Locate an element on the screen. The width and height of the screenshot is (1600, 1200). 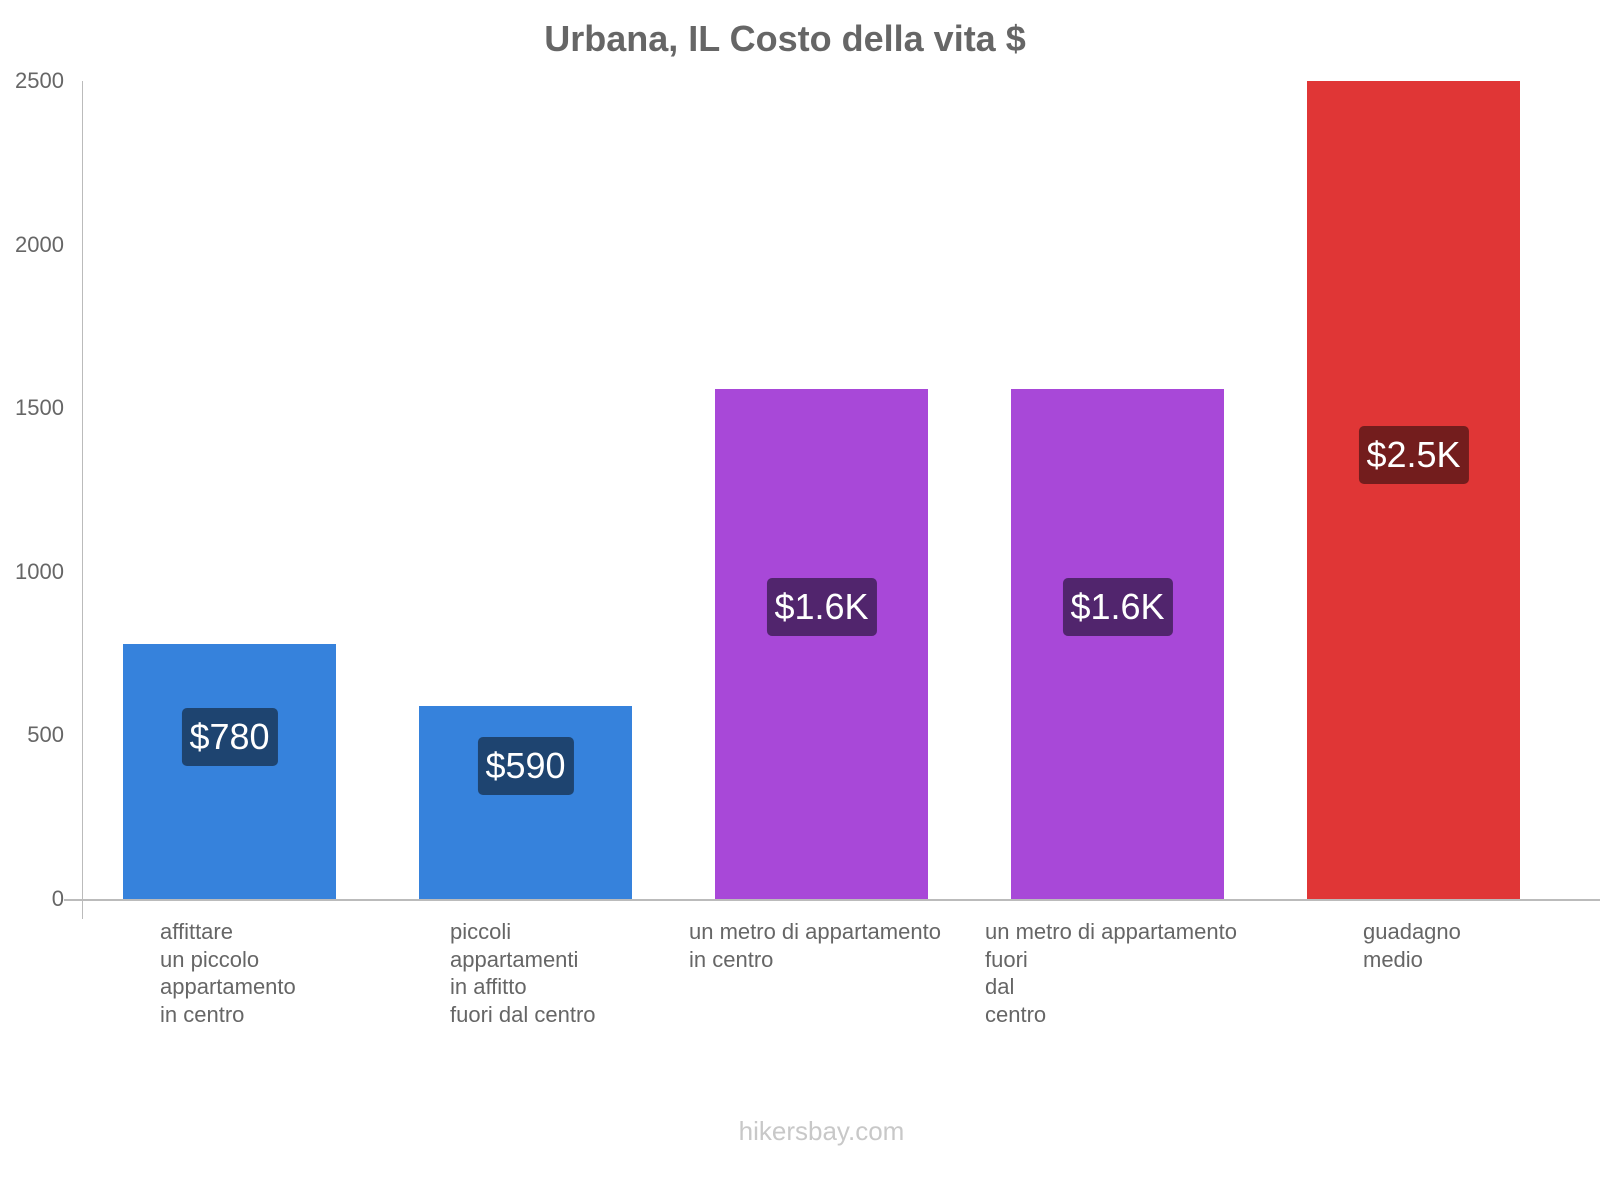
x-category-label: un metro di appartamento in centro is located at coordinates (815, 945).